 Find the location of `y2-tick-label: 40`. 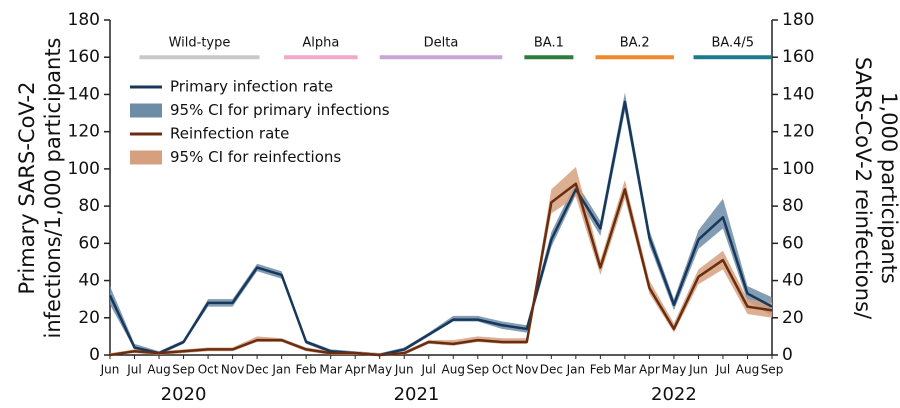

y2-tick-label: 40 is located at coordinates (793, 281).